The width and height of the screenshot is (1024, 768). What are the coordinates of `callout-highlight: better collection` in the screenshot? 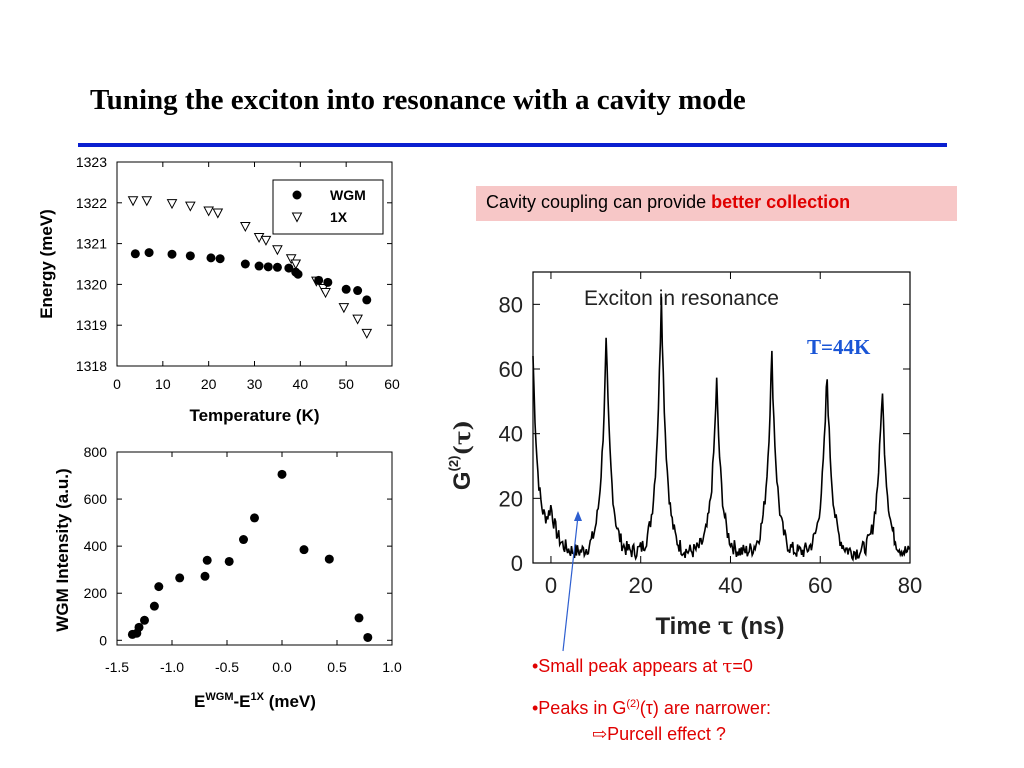 It's located at (781, 202).